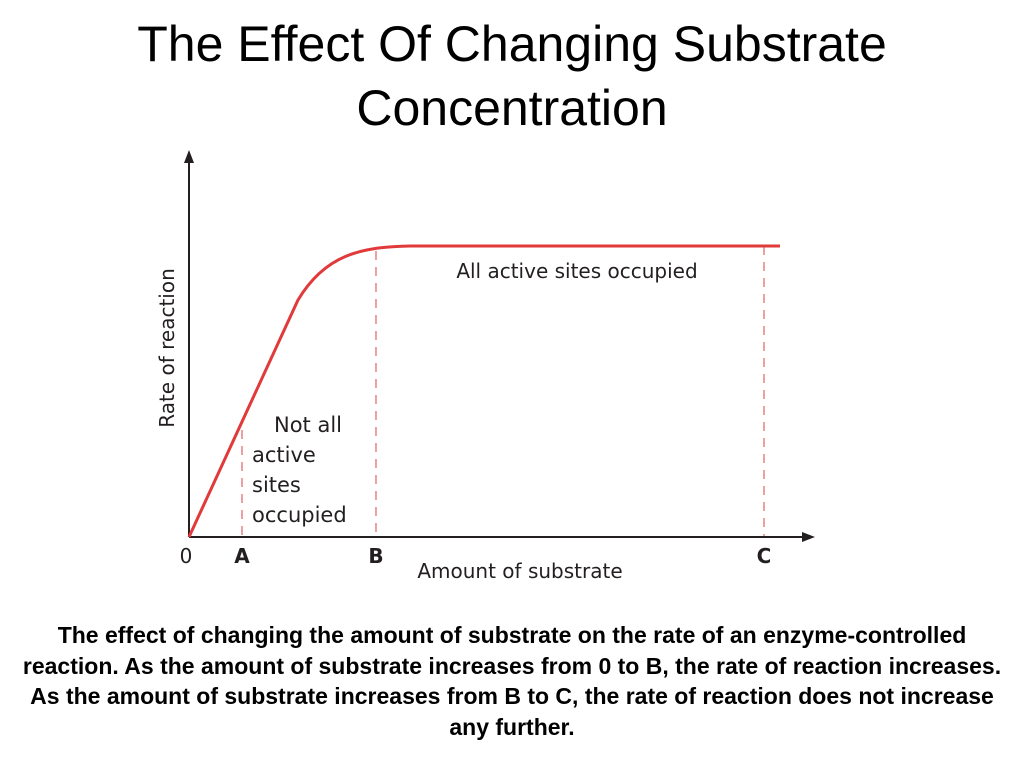  I want to click on title-line-2: Concentration, so click(512, 108).